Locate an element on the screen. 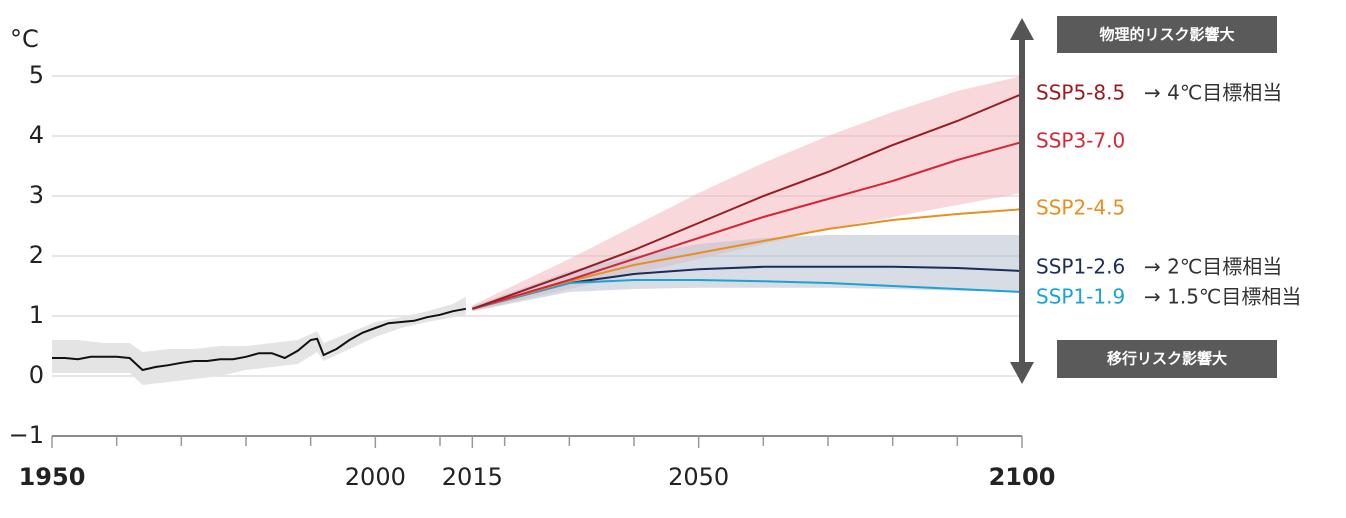  y-tick-label: 3 is located at coordinates (36, 195).